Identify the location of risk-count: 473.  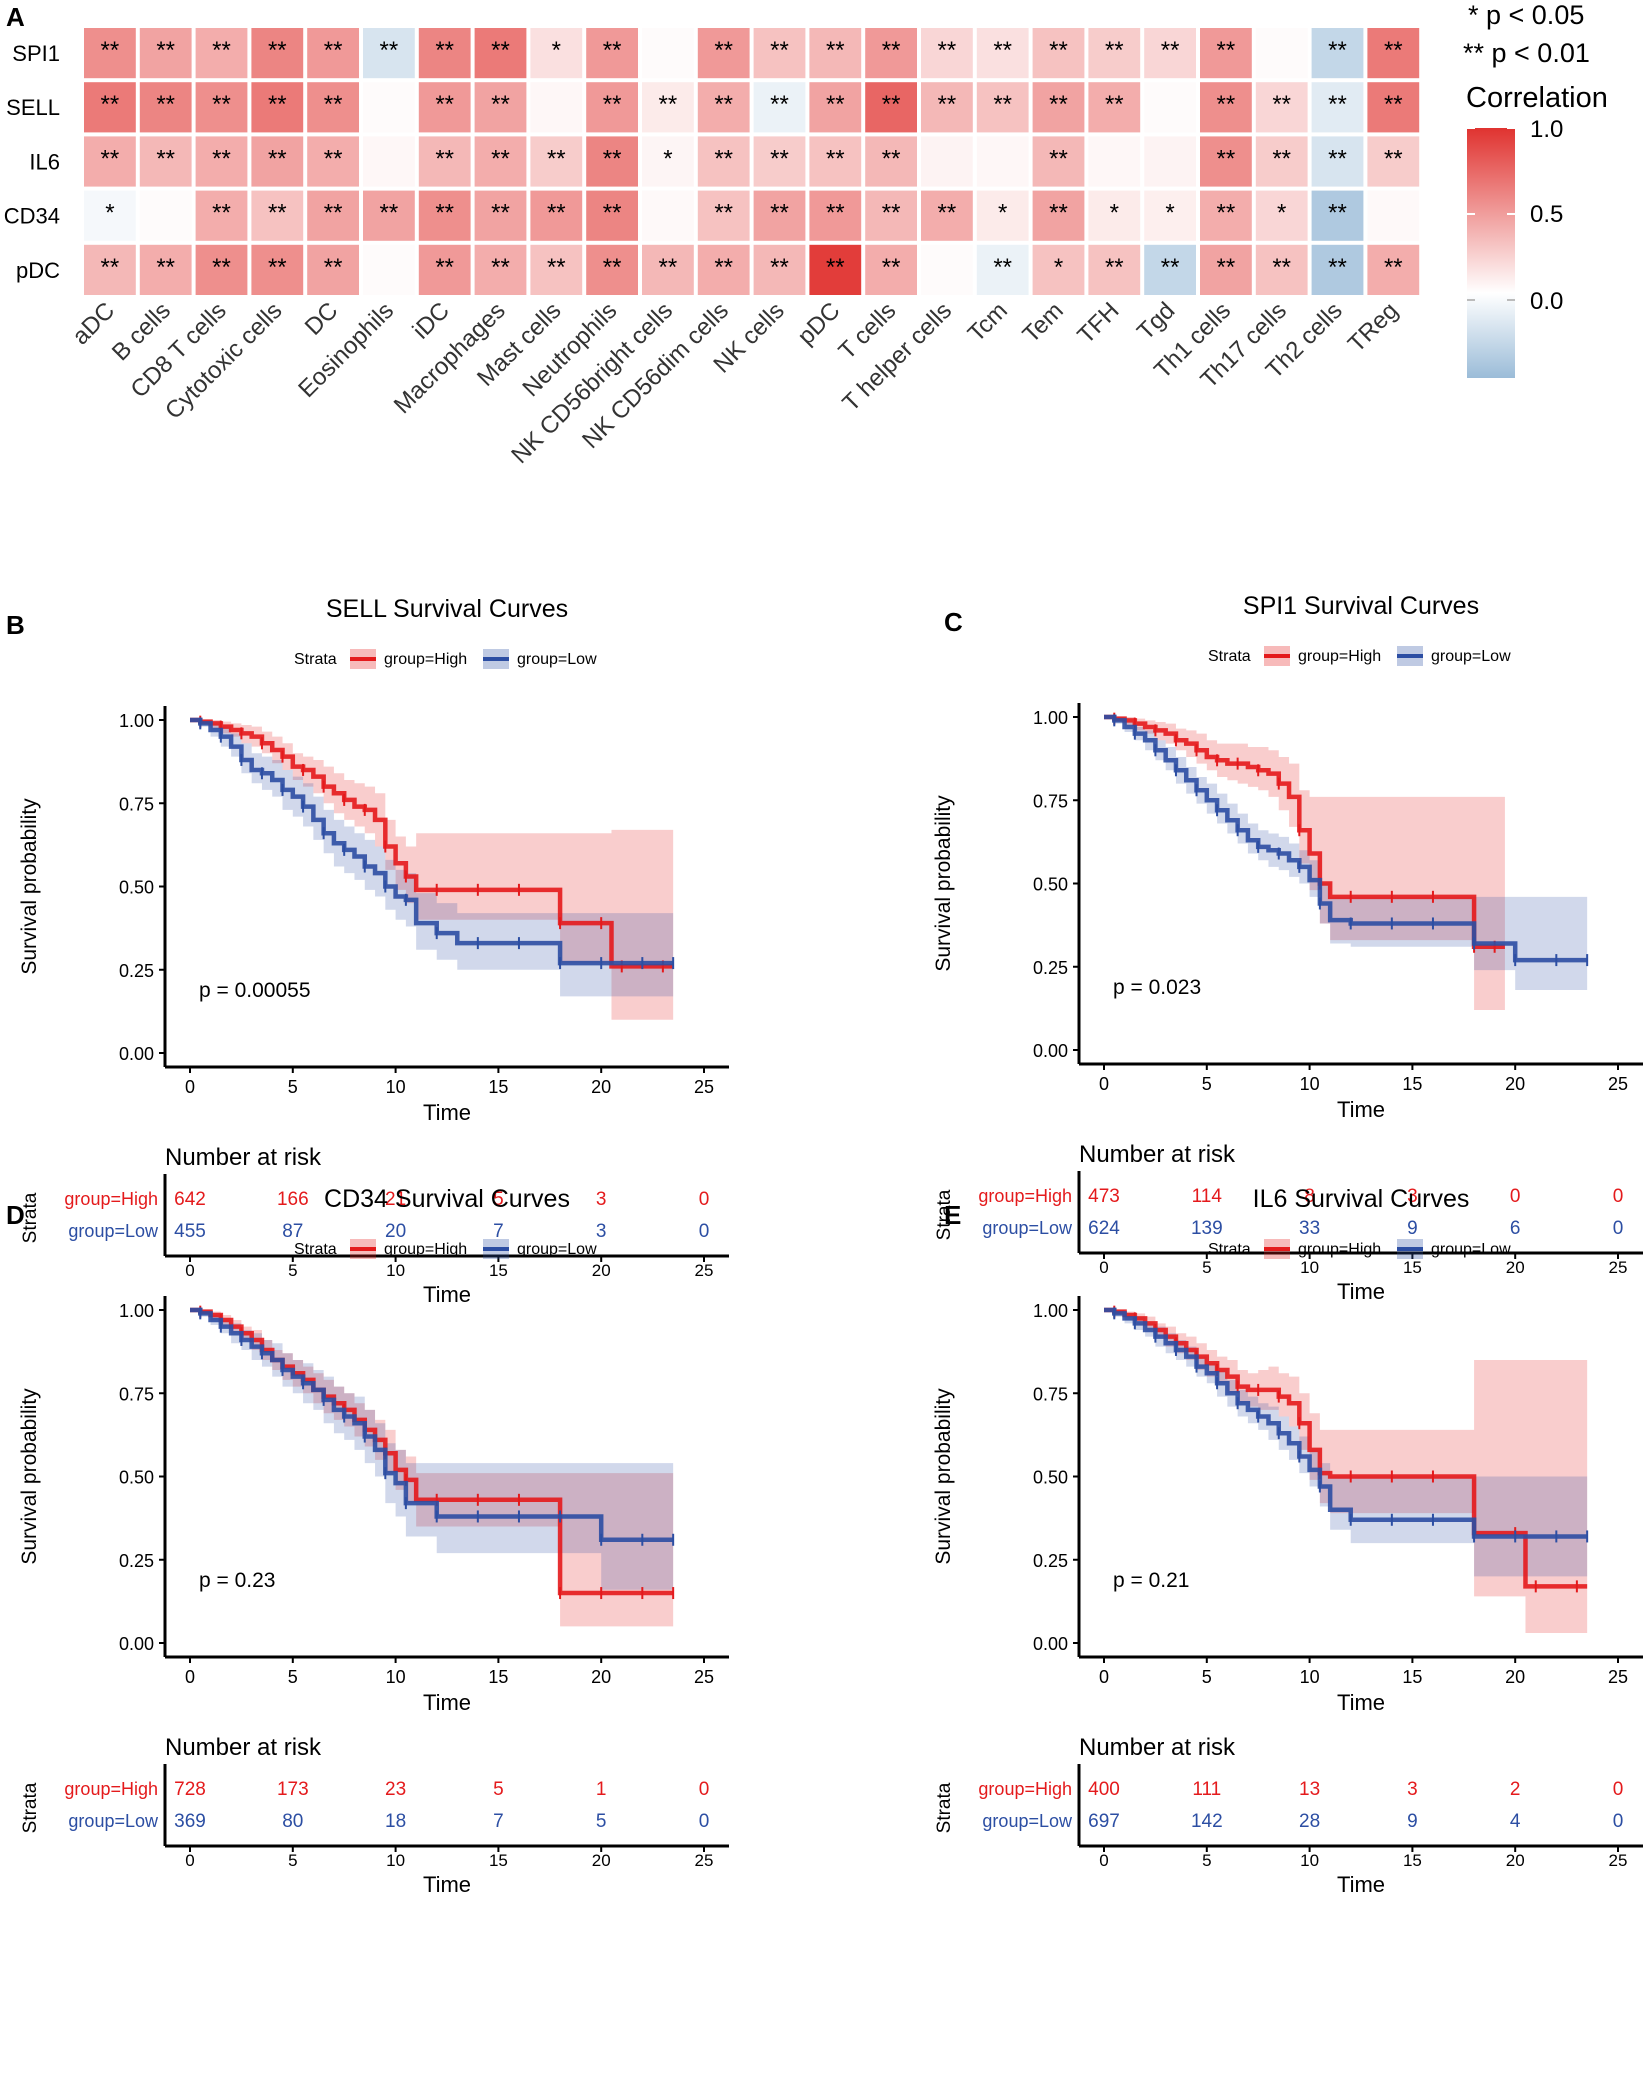
(1104, 1196).